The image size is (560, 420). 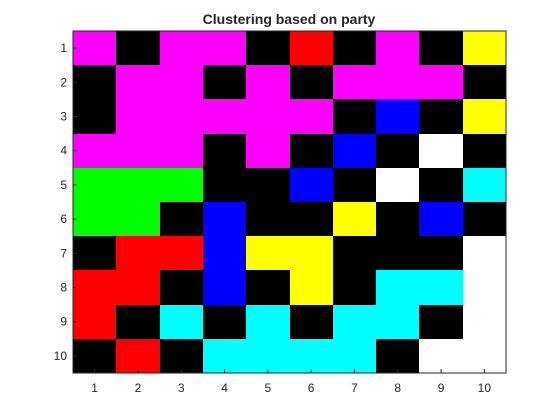 I want to click on heatmap-cell-r9-c7, so click(x=354, y=322).